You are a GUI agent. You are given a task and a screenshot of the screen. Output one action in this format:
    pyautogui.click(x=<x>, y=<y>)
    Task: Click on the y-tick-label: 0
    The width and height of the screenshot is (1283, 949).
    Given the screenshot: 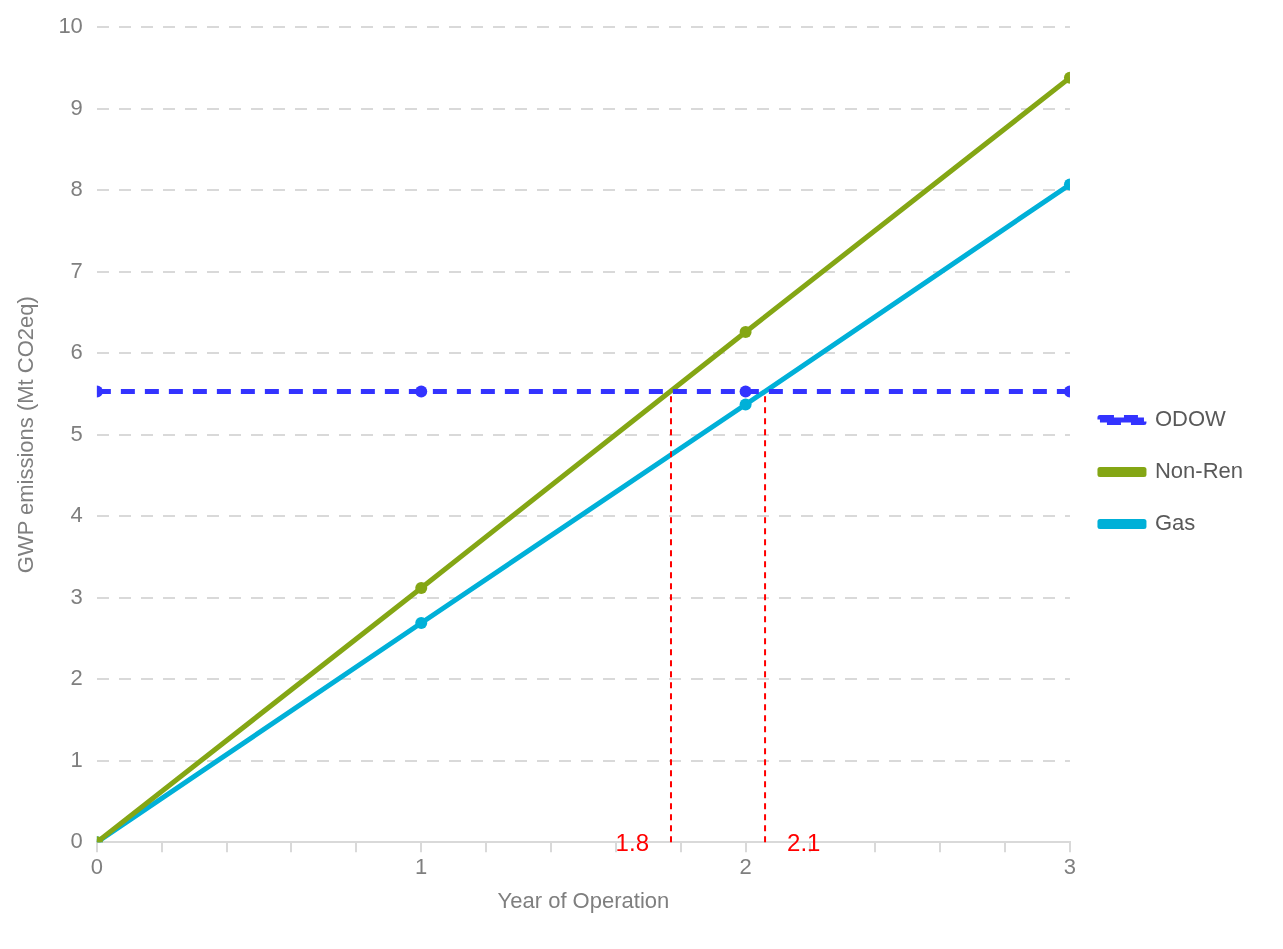 What is the action you would take?
    pyautogui.click(x=76, y=841)
    